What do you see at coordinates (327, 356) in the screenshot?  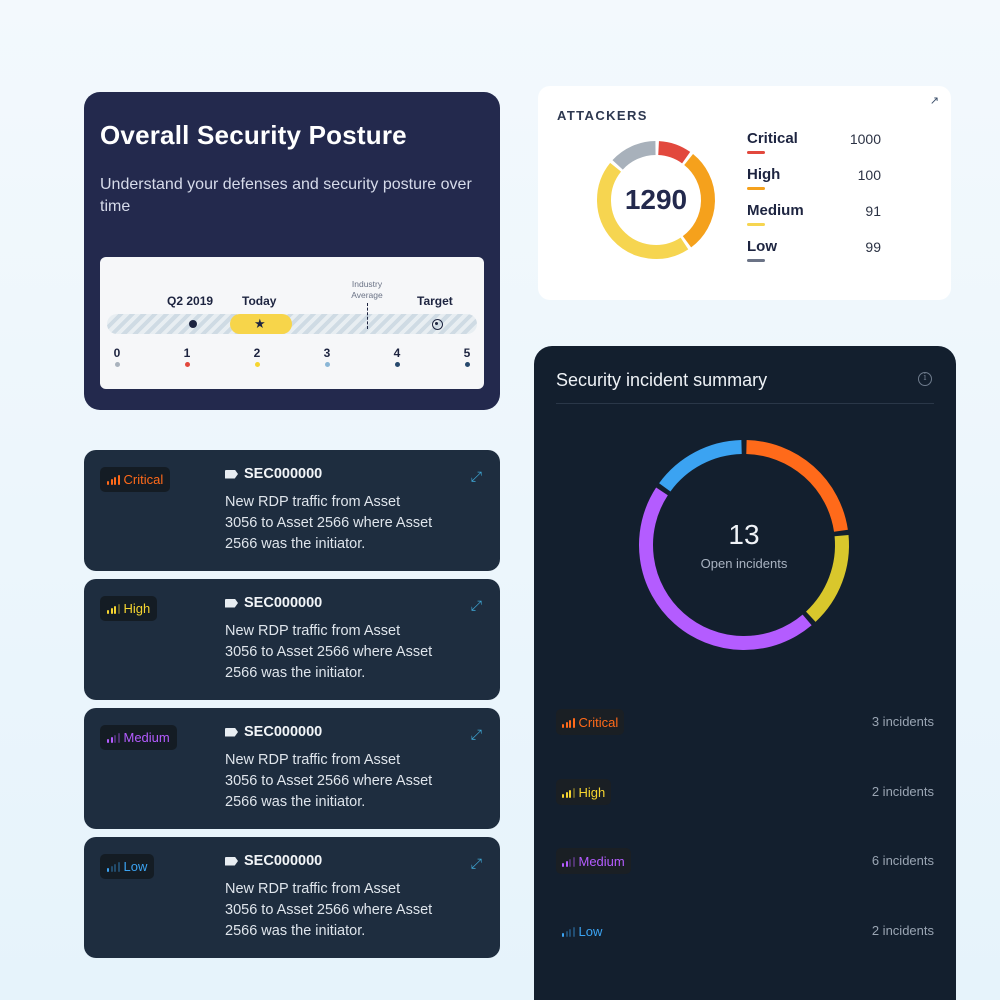 I see `tick-3: 3` at bounding box center [327, 356].